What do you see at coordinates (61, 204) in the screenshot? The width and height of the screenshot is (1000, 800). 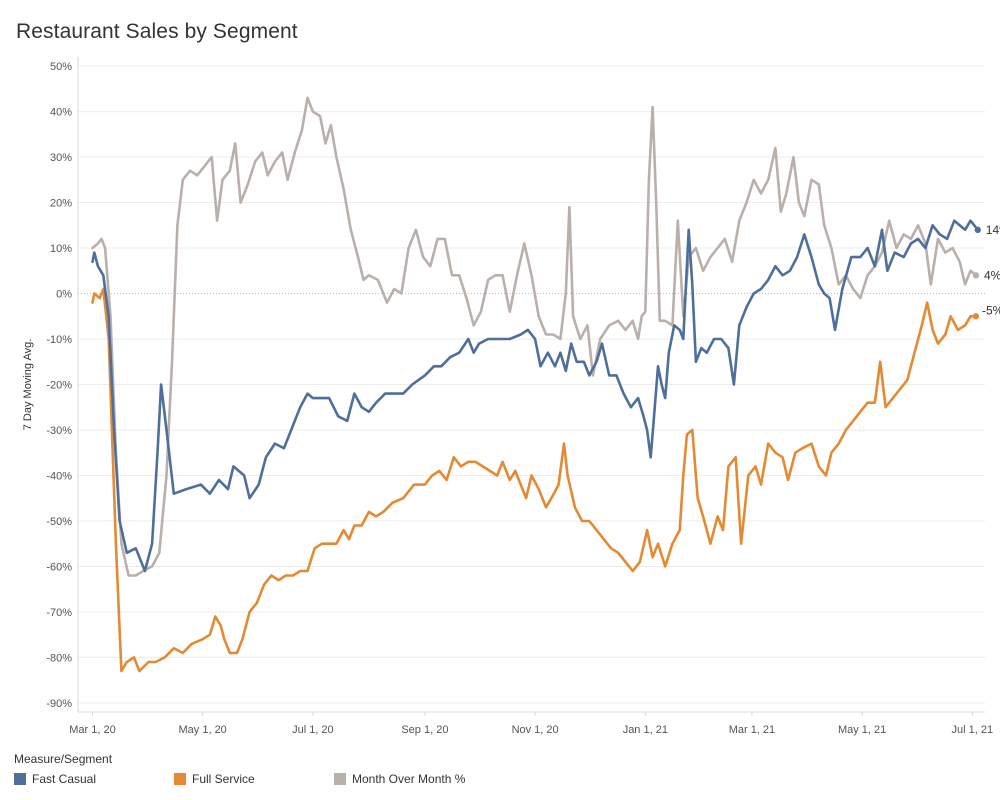 I see `y-tick-label: 20%` at bounding box center [61, 204].